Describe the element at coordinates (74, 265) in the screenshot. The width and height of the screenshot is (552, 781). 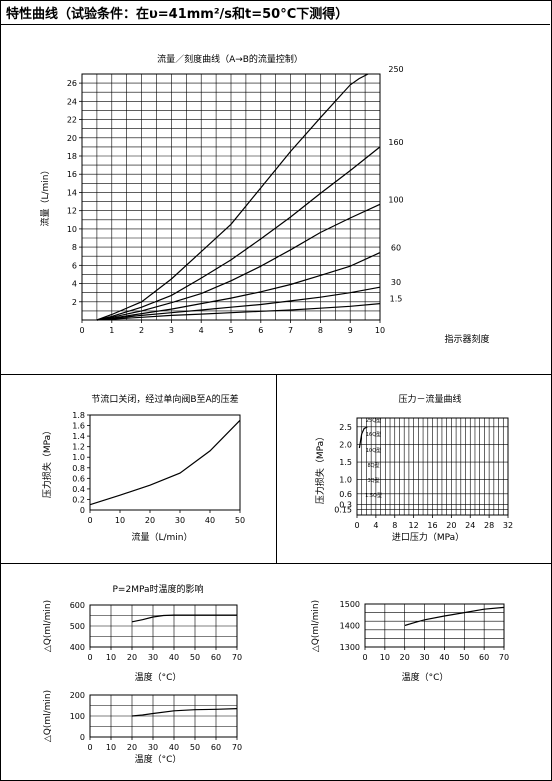
I see `y-tick-label: 6` at that location.